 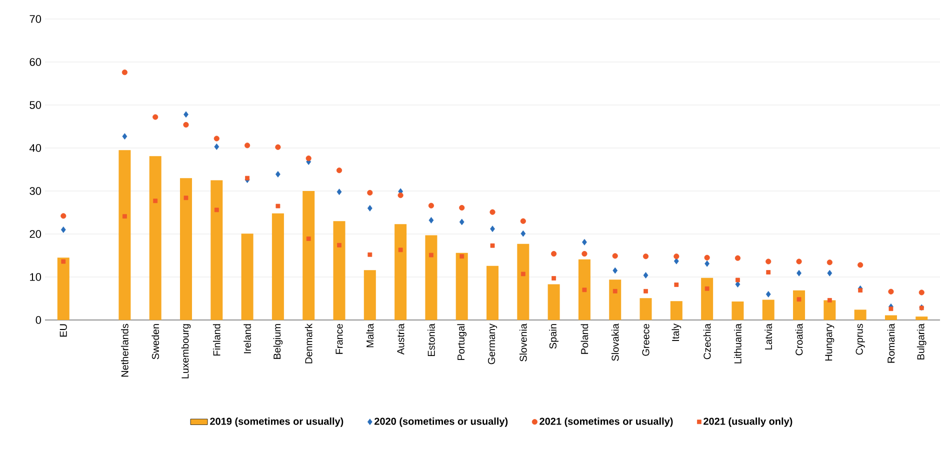 What do you see at coordinates (615, 342) in the screenshot?
I see `x-tick-label: Slovakia` at bounding box center [615, 342].